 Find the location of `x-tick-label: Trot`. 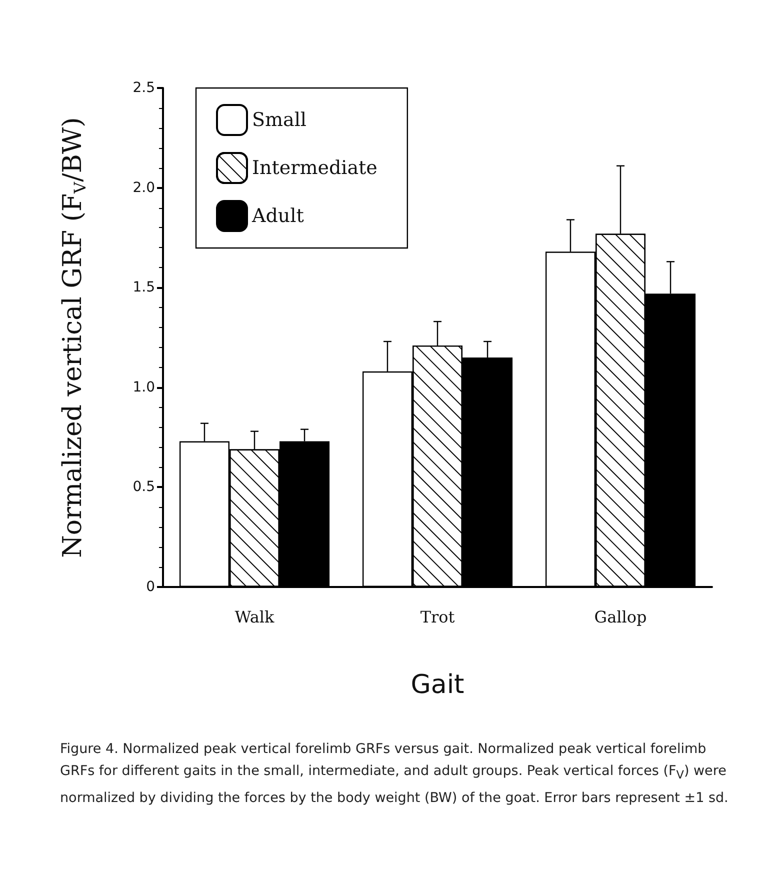

x-tick-label: Trot is located at coordinates (438, 617).